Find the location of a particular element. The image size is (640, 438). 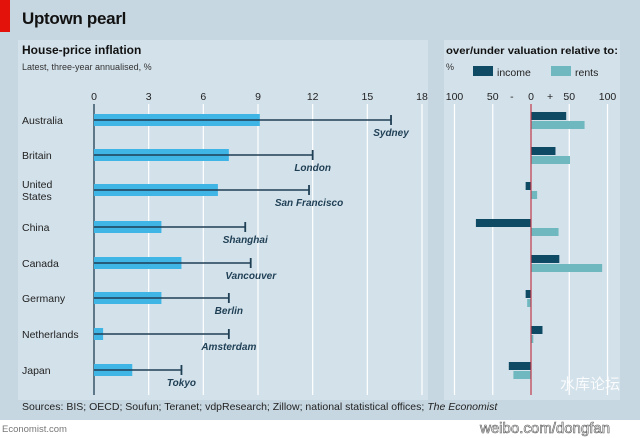

legend-swatch-rents is located at coordinates (561, 71).